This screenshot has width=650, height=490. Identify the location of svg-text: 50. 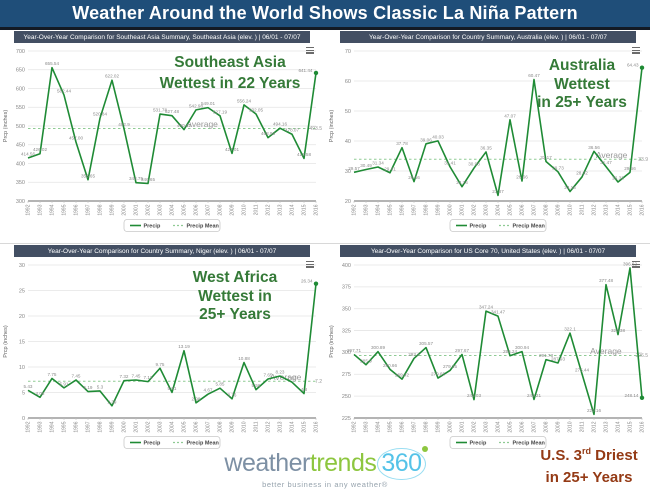
(348, 112).